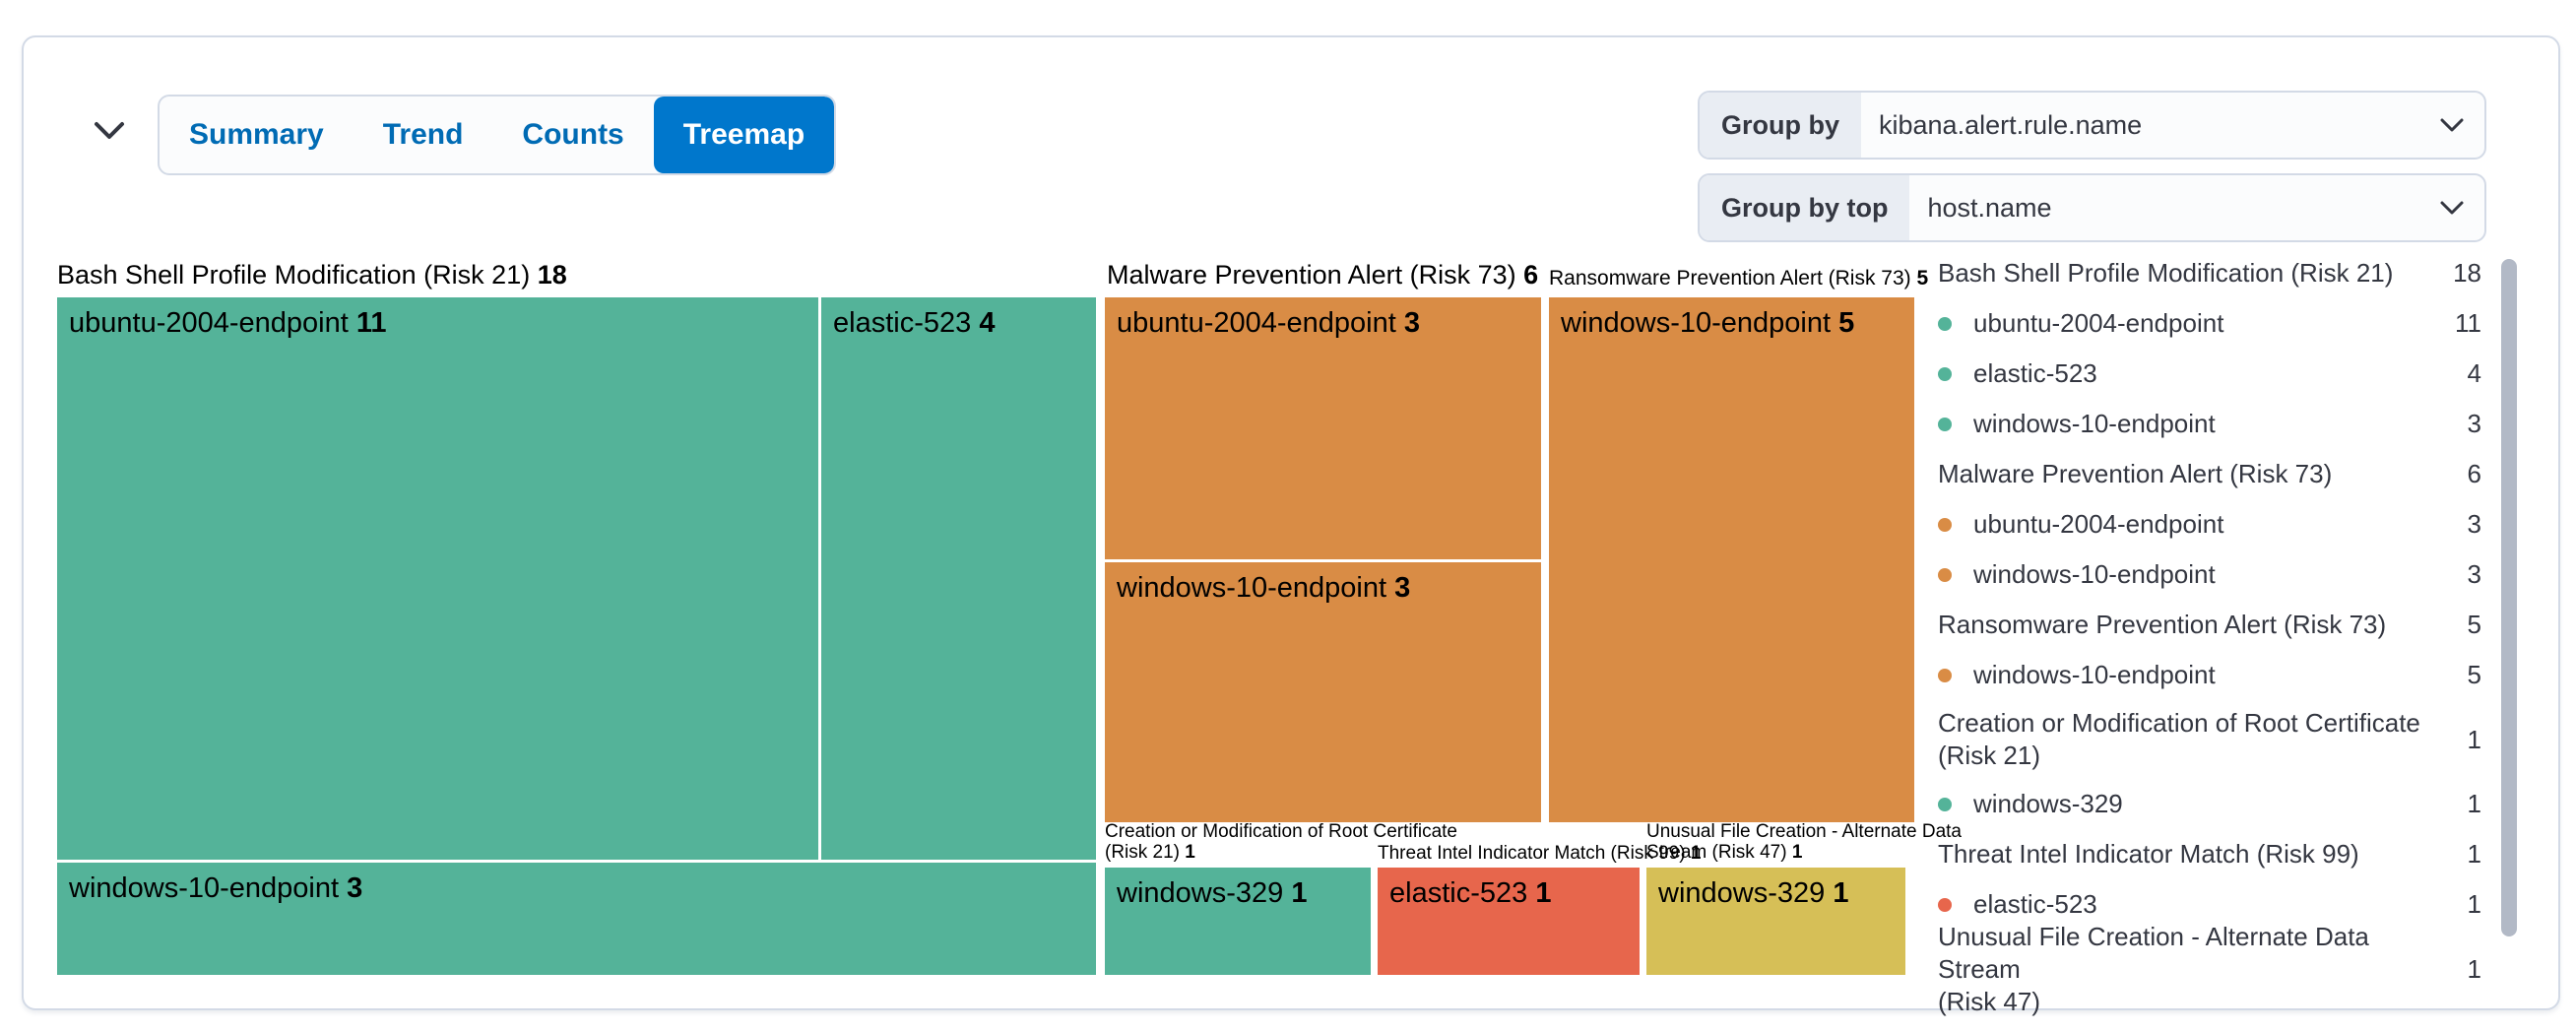 The width and height of the screenshot is (2576, 1032). I want to click on group-by-prepend-label: Group by, so click(1780, 125).